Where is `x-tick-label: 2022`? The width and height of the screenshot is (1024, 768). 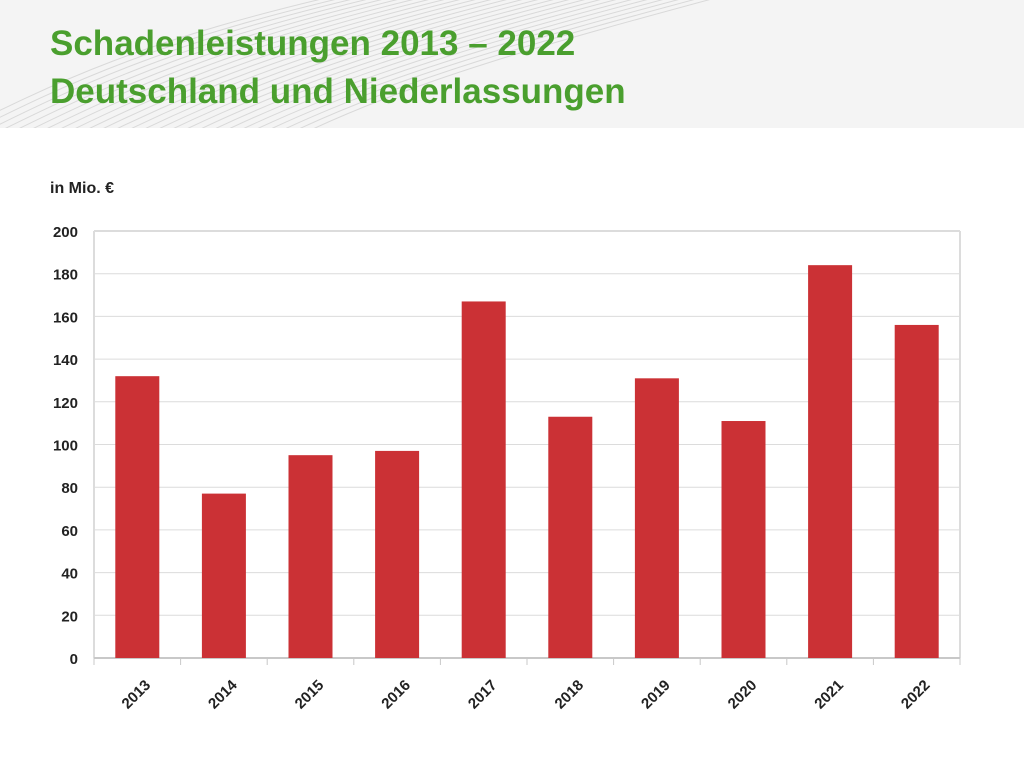 x-tick-label: 2022 is located at coordinates (916, 695).